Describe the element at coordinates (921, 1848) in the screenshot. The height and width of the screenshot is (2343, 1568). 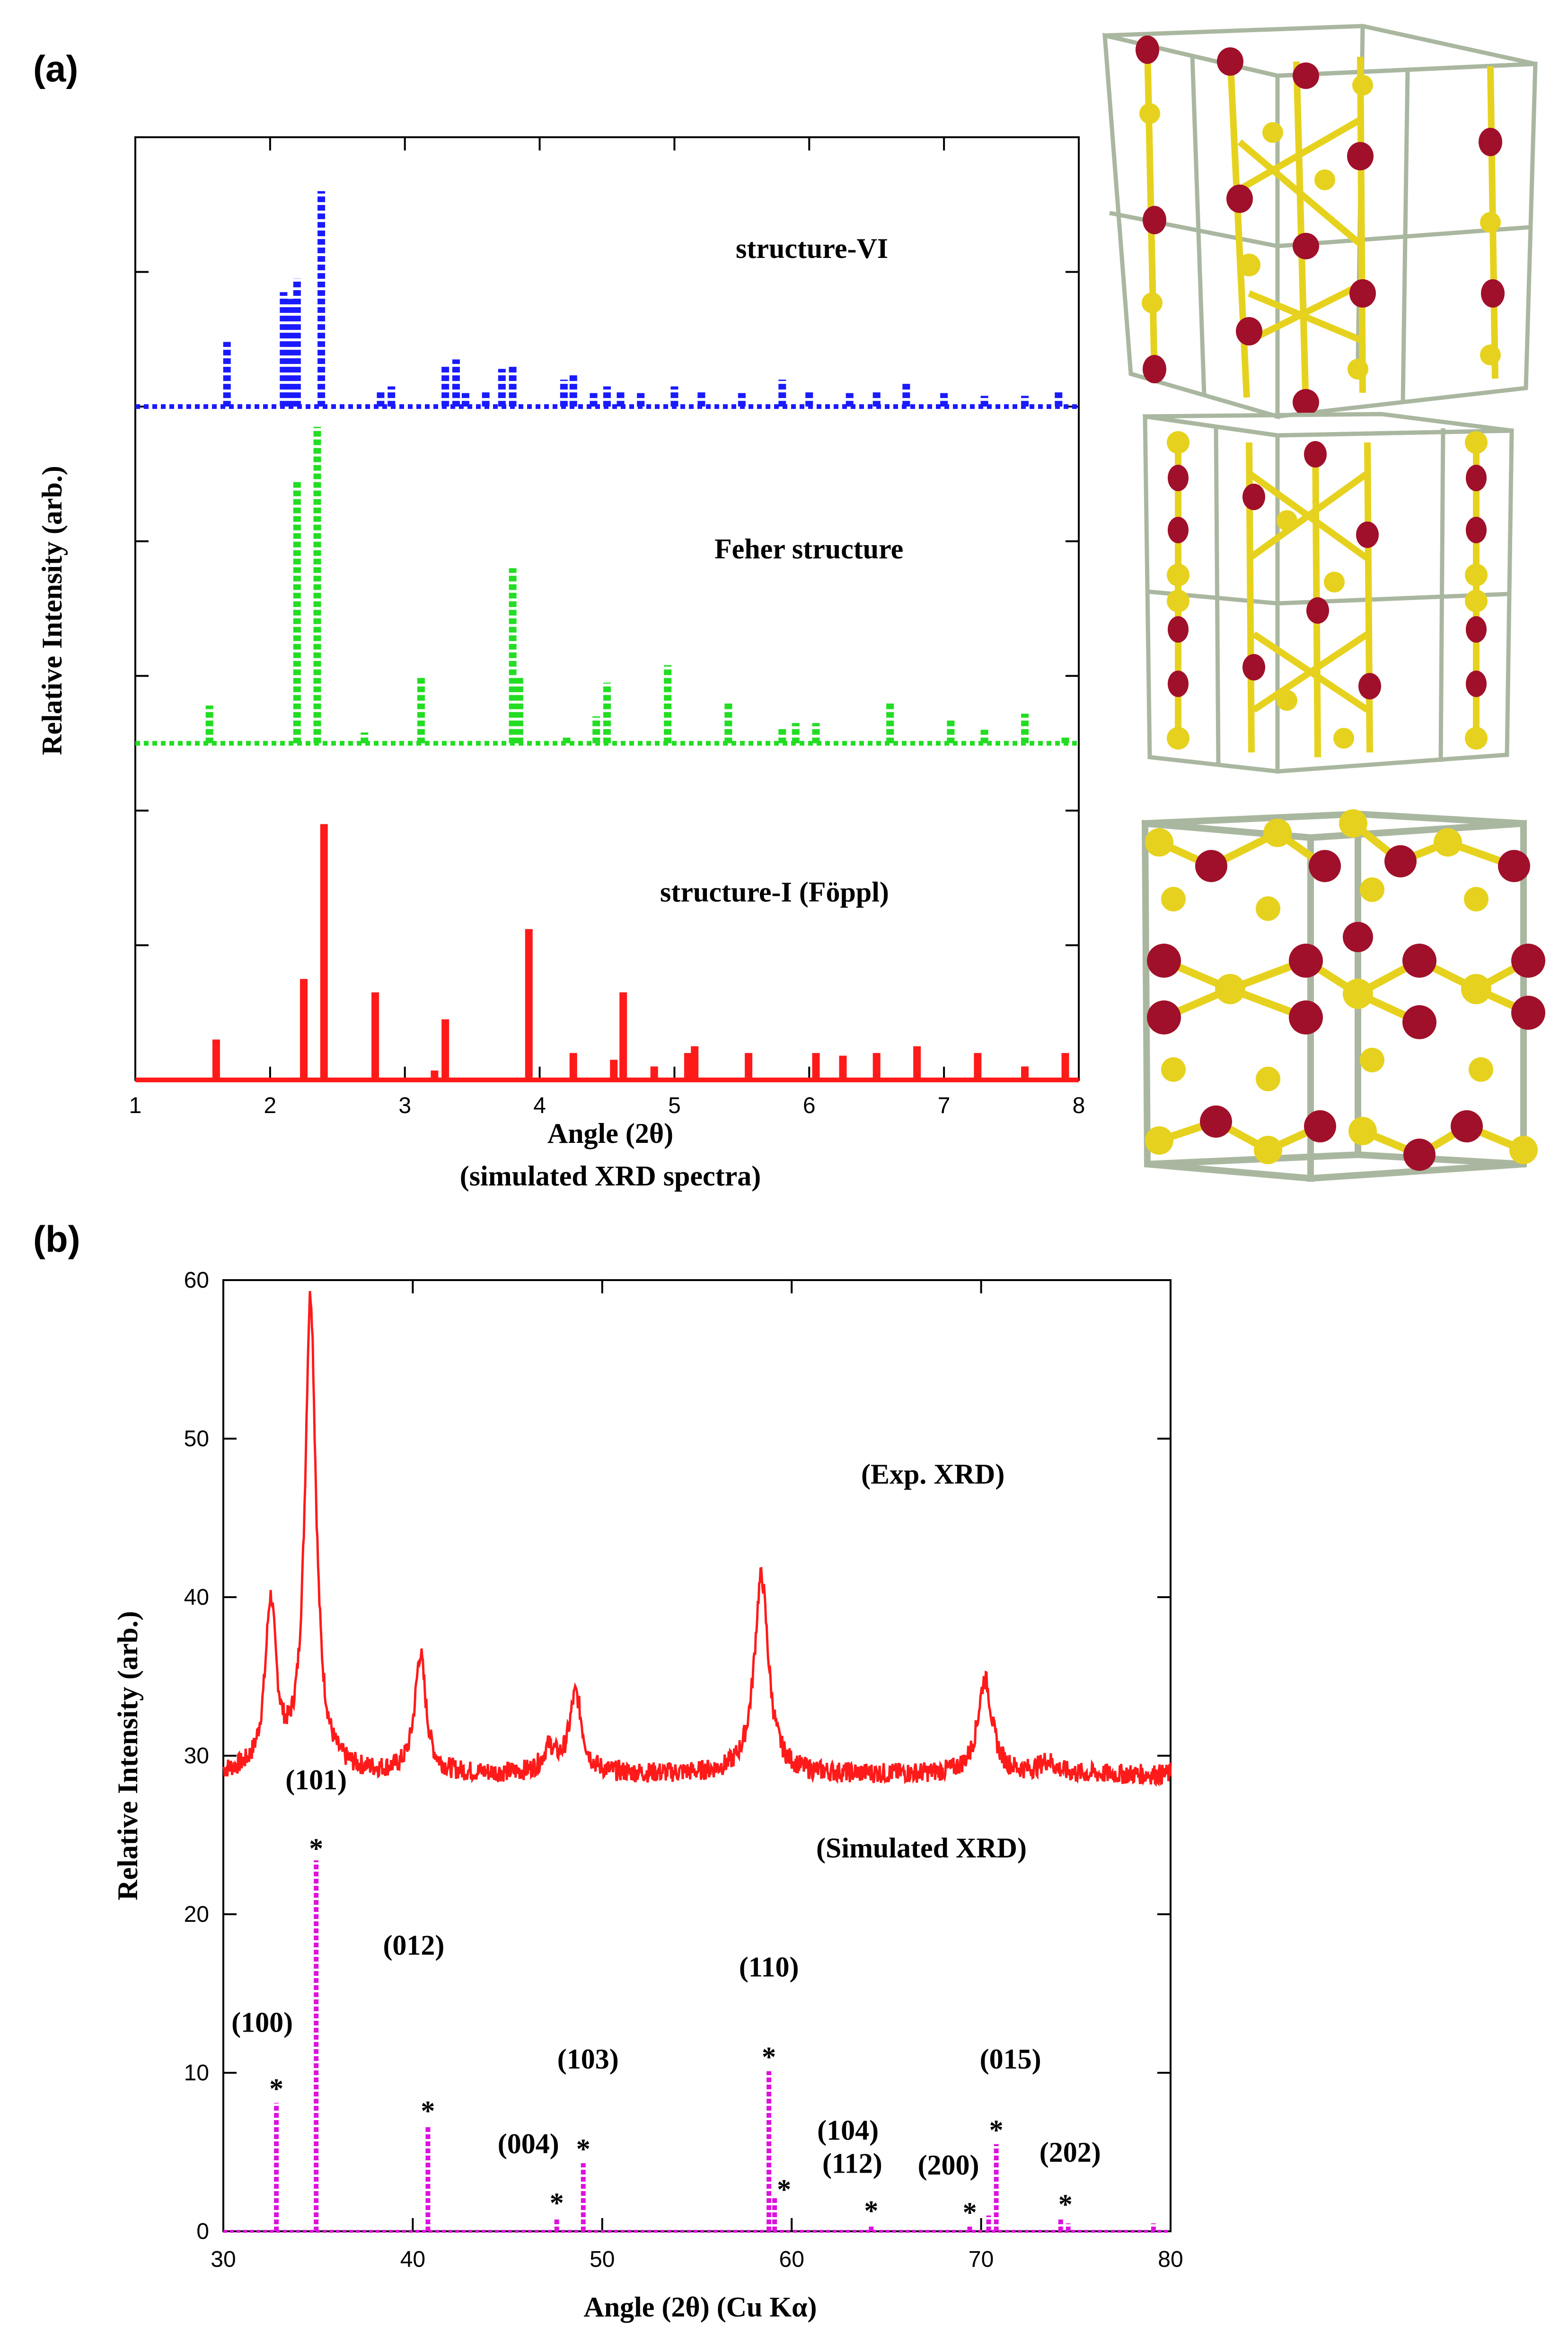
I see `series-label-simulated-xrd: (Simulated XRD)` at that location.